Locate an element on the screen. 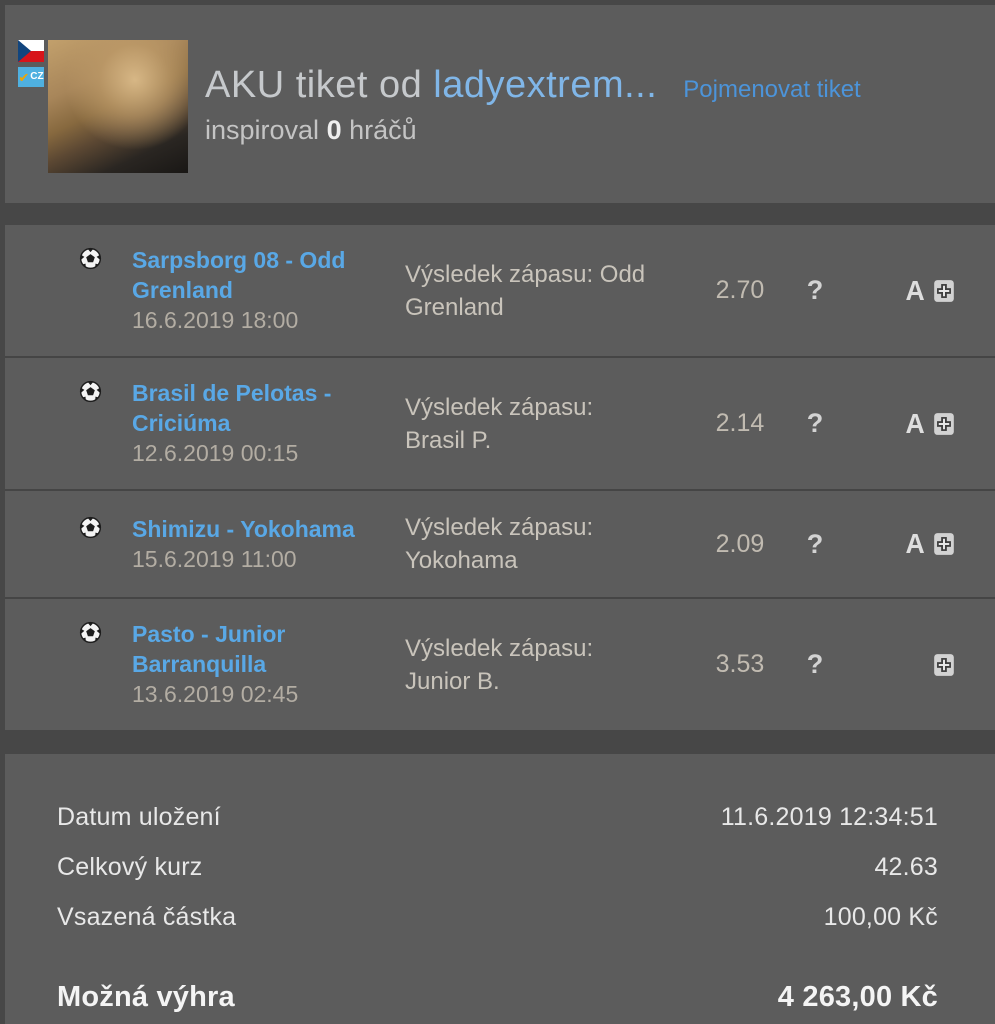 The width and height of the screenshot is (995, 1024). bet-description: Výsledek zápasu: Yokohama is located at coordinates (499, 544).